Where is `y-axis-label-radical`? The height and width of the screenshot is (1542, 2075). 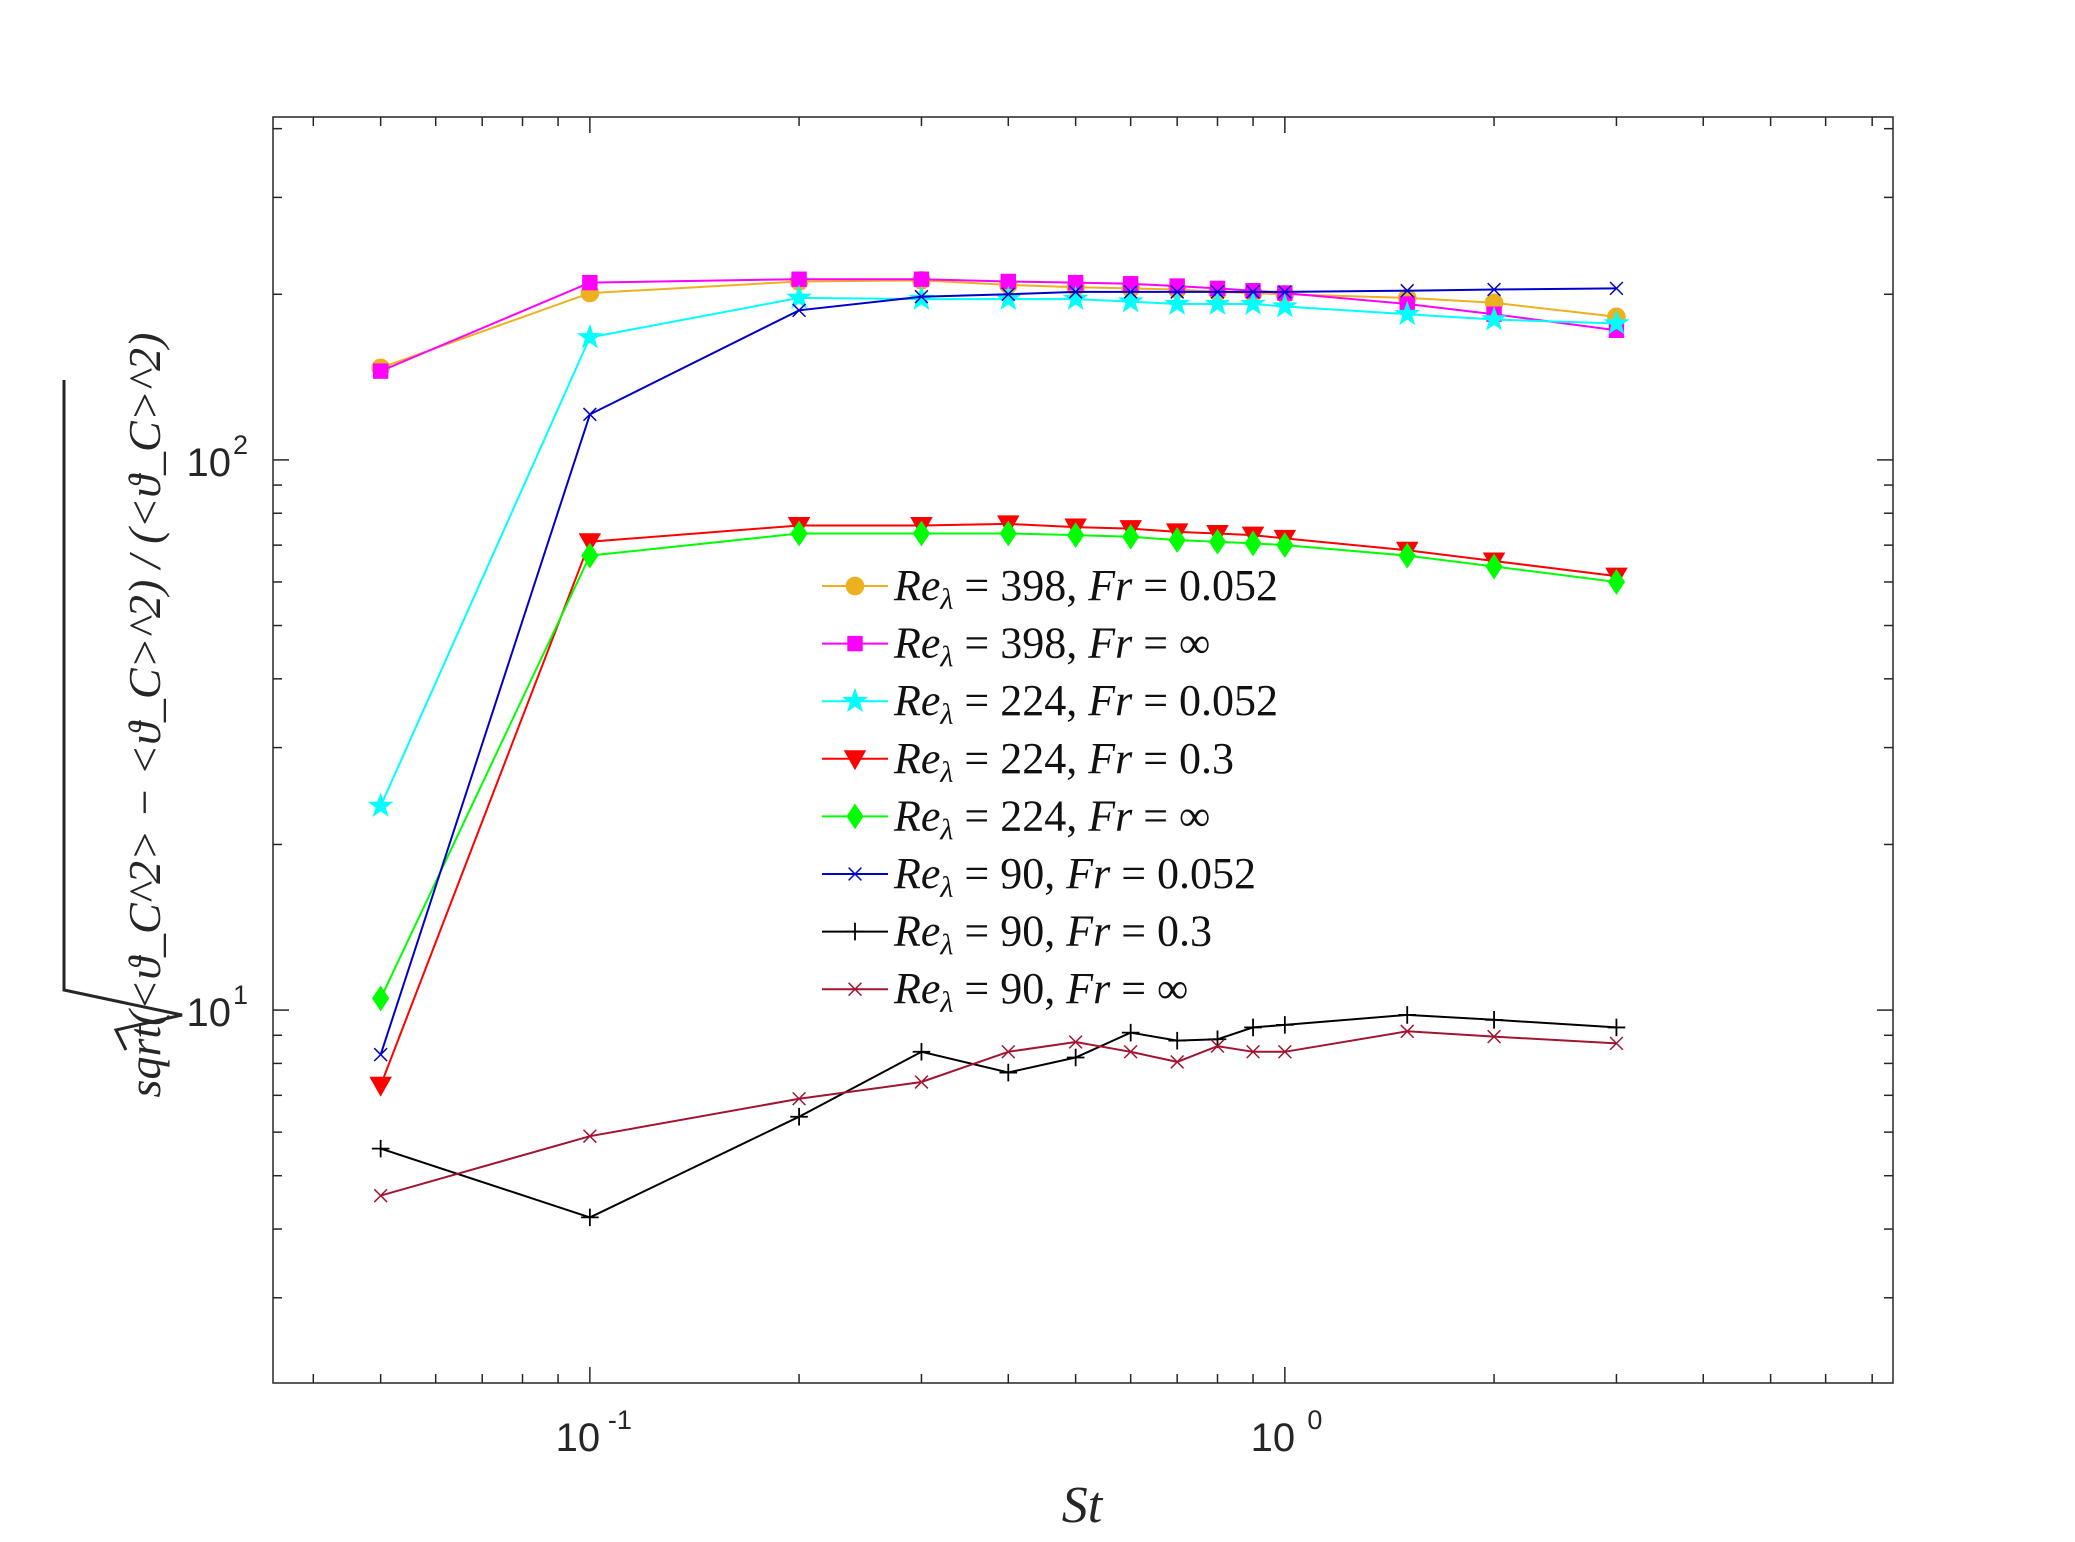
y-axis-label-radical is located at coordinates (122, 715).